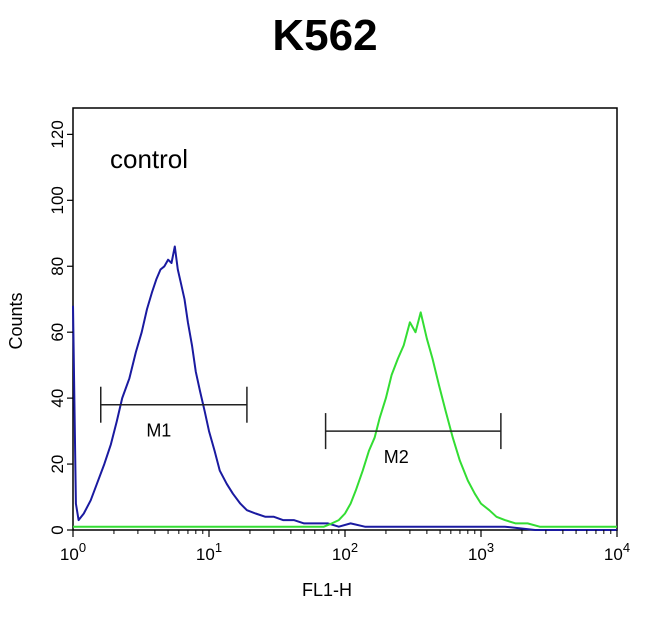  I want to click on x-tick-label: 10¹, so click(209, 552).